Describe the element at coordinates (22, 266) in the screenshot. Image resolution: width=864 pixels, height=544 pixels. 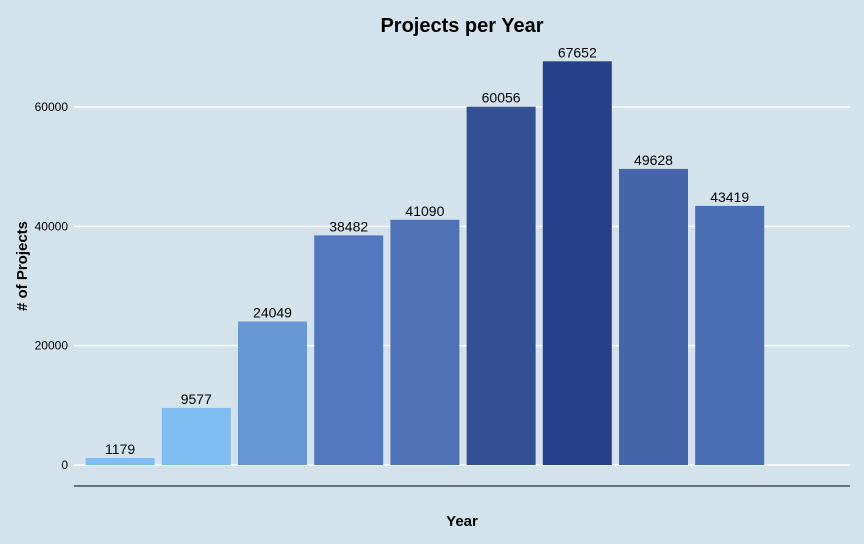
I see `y-axis-label: # of Projects` at that location.